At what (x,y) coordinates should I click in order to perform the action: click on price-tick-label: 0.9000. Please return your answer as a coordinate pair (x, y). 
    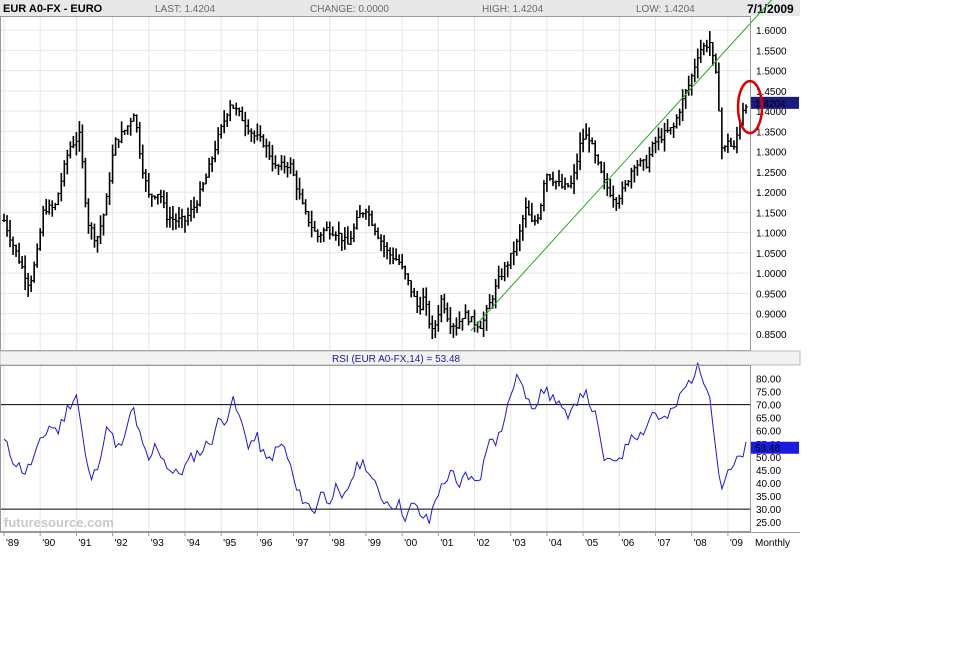
    Looking at the image, I should click on (771, 315).